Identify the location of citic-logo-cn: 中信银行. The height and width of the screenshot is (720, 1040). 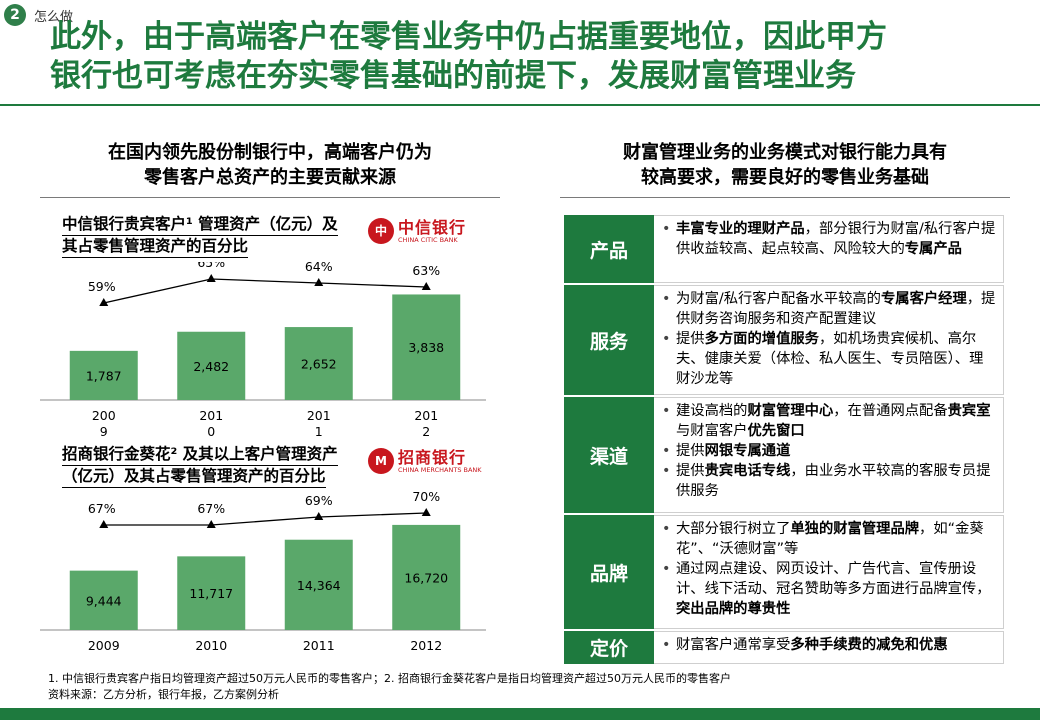
(432, 227).